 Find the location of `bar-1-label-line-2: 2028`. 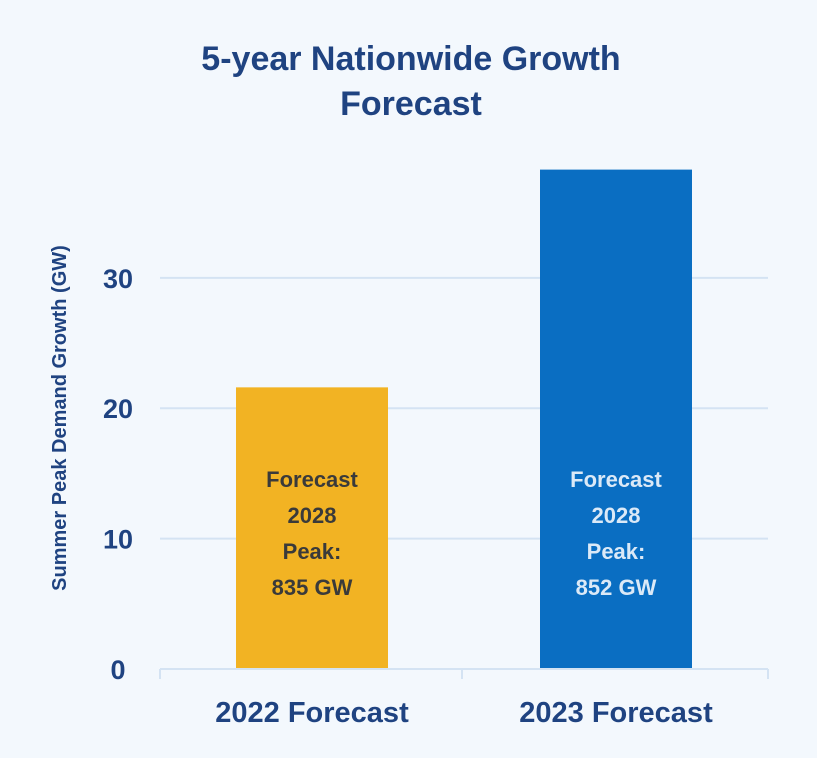

bar-1-label-line-2: 2028 is located at coordinates (312, 515).